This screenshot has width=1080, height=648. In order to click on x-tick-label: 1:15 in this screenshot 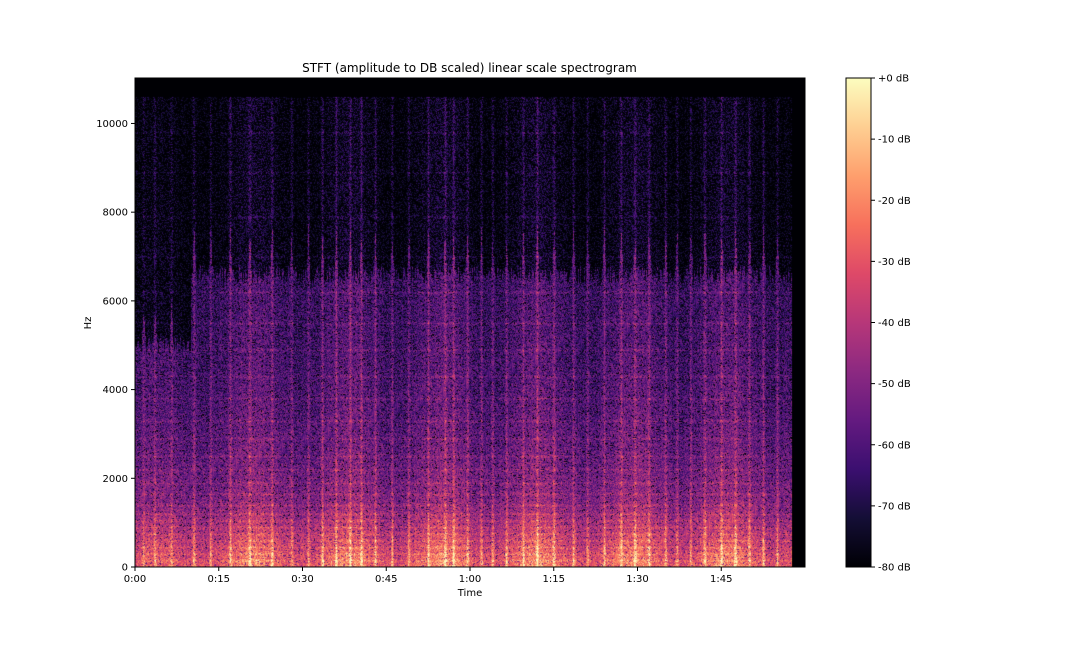, I will do `click(554, 579)`.